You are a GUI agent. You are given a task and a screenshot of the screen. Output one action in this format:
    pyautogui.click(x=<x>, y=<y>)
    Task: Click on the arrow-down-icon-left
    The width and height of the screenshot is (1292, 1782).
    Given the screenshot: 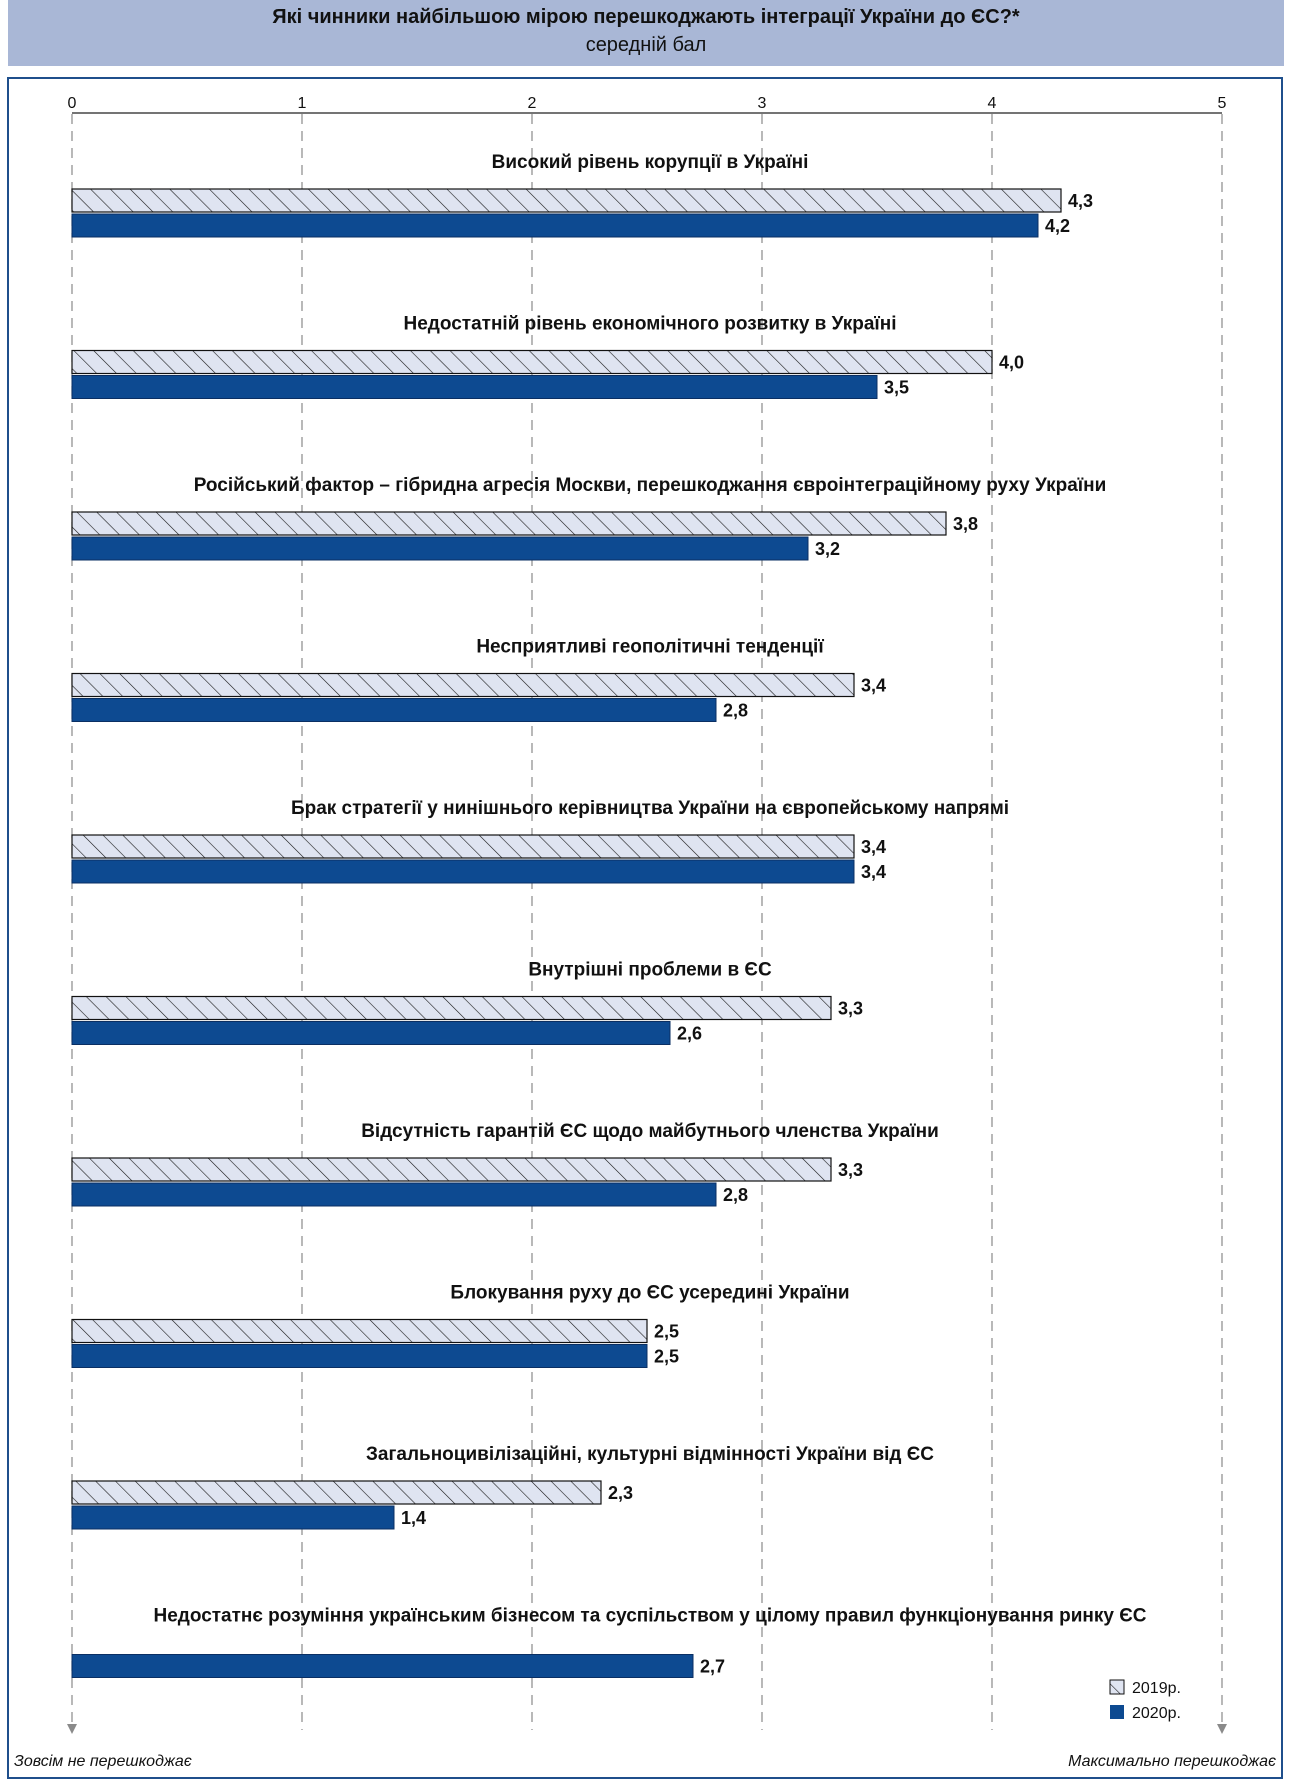 What is the action you would take?
    pyautogui.click(x=72, y=1729)
    